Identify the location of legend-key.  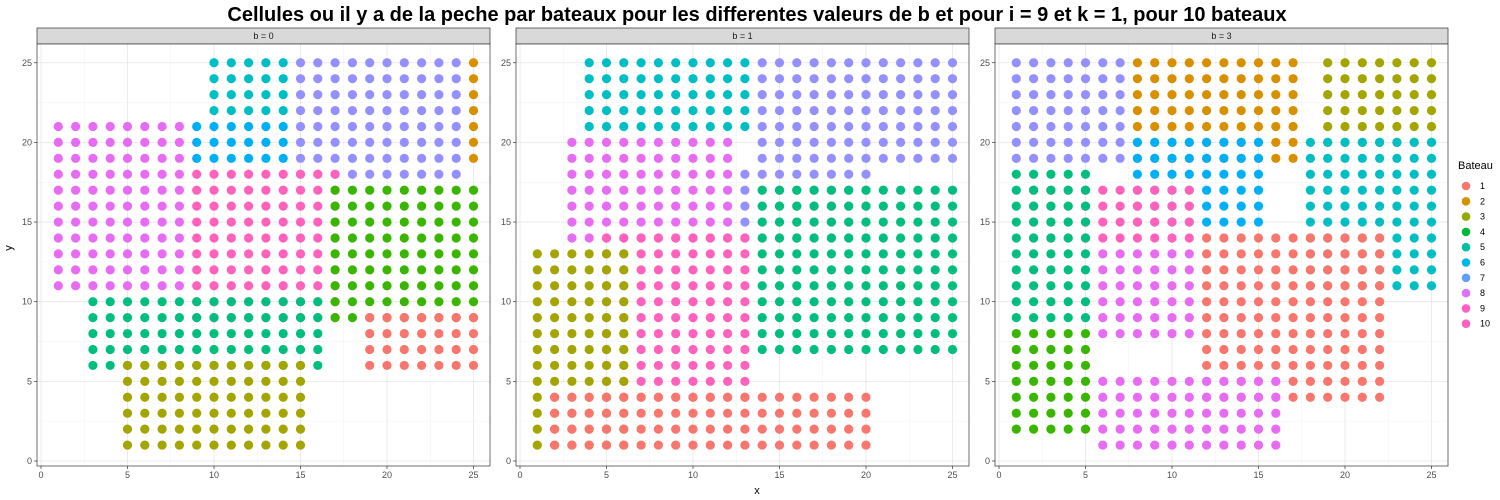
(1466, 232).